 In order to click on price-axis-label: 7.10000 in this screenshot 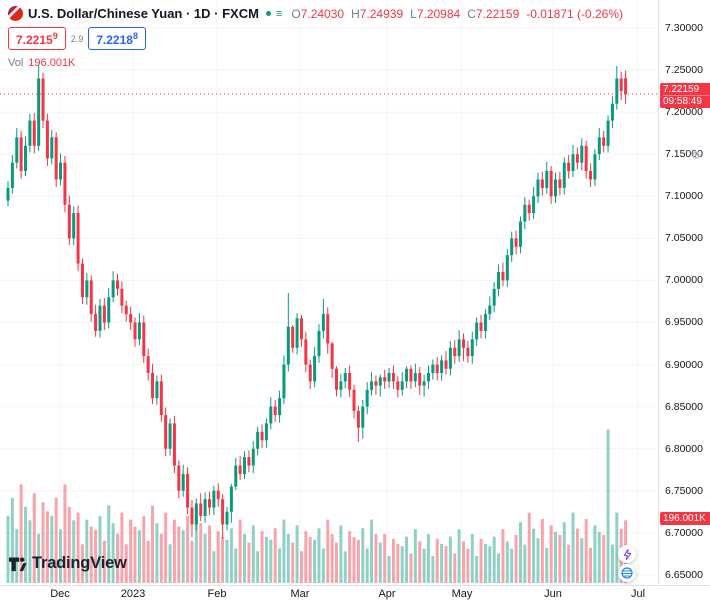, I will do `click(684, 196)`.